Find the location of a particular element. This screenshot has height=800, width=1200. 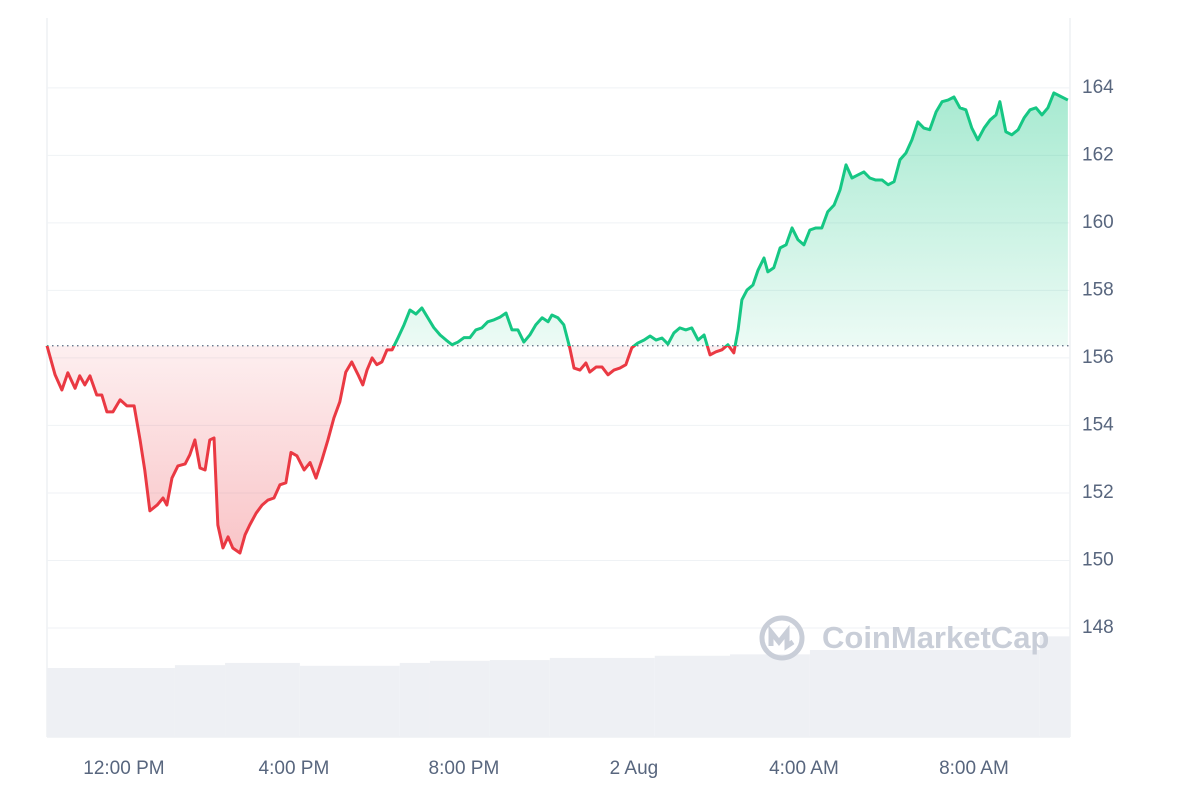

y-tick-label: 152 is located at coordinates (1098, 492).